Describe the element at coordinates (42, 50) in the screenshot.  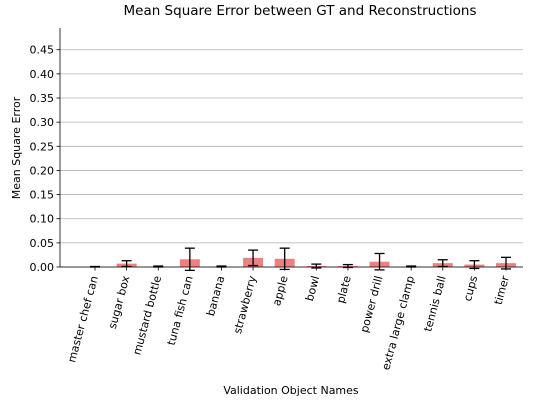
I see `y-tick-label: 0.45` at that location.